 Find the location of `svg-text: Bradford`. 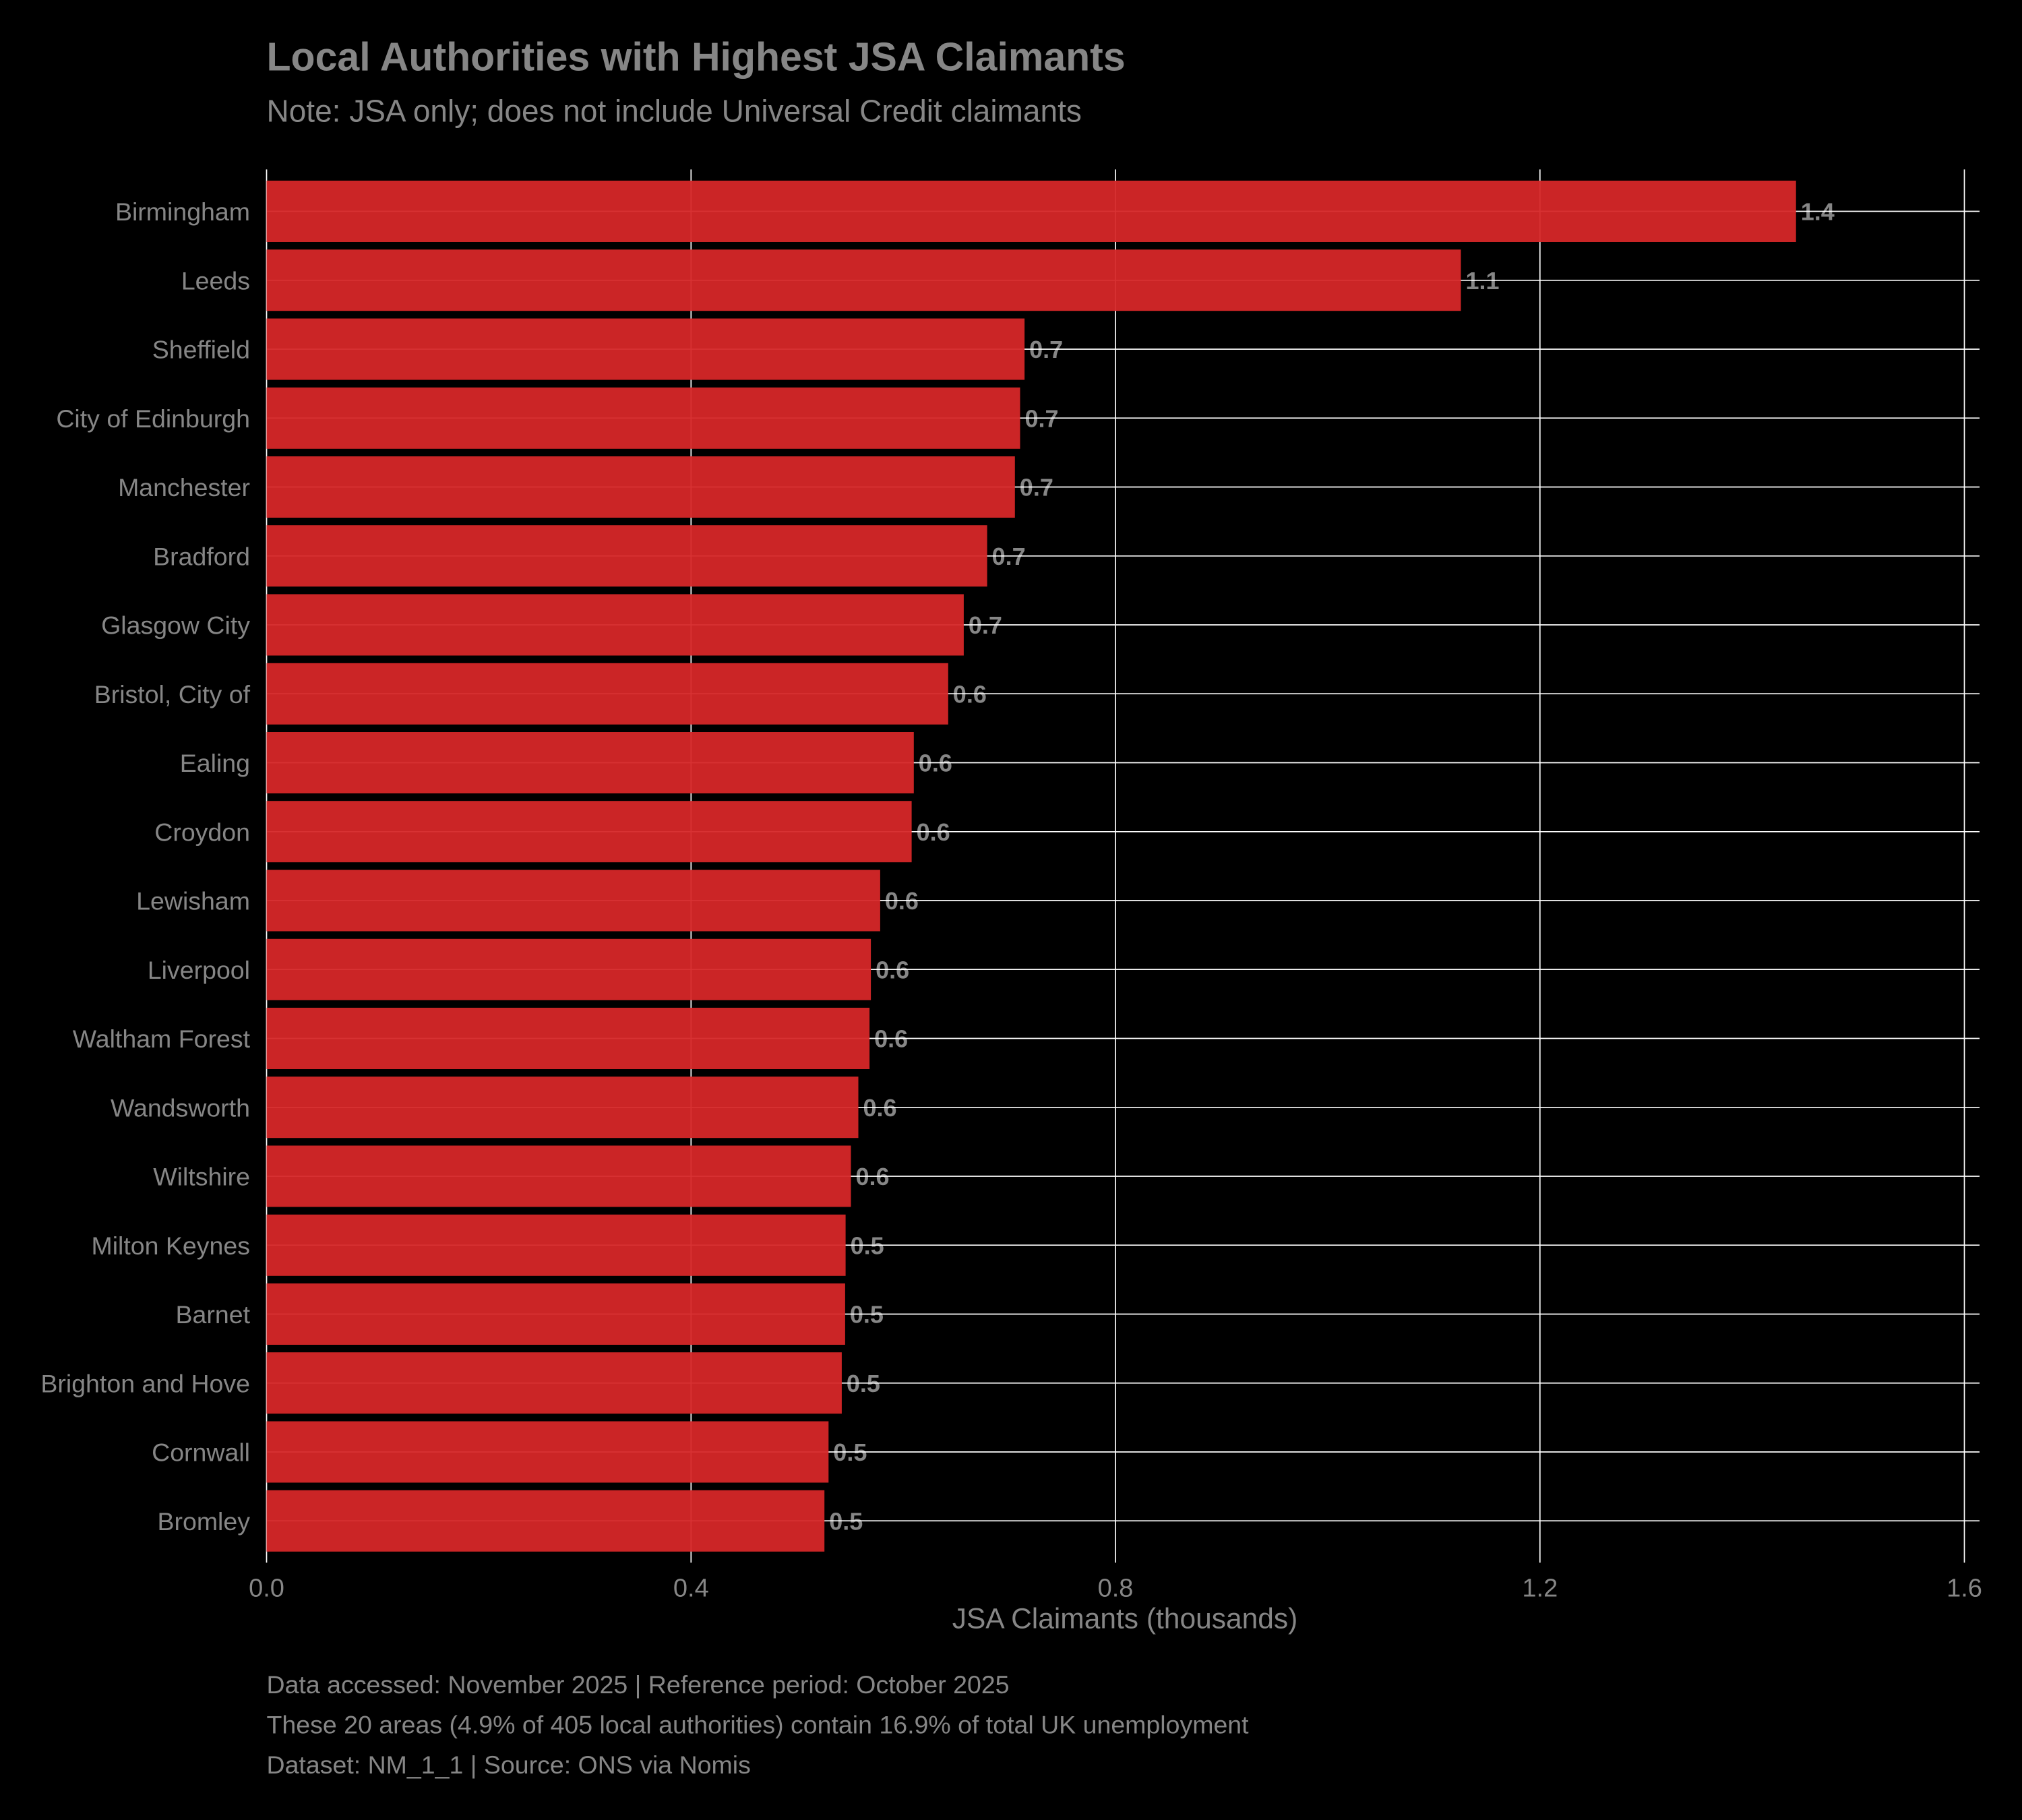

svg-text: Bradford is located at coordinates (202, 557).